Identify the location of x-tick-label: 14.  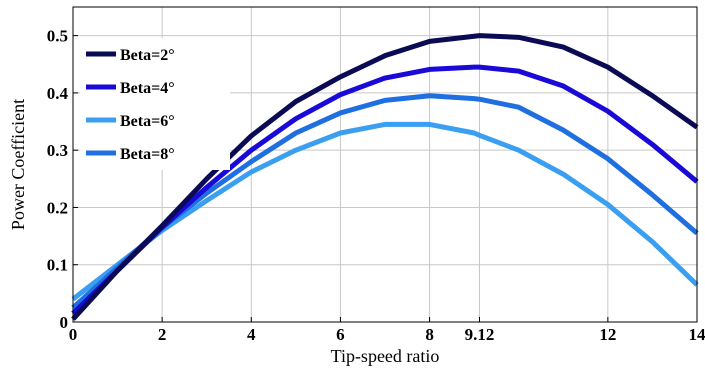
(697, 334).